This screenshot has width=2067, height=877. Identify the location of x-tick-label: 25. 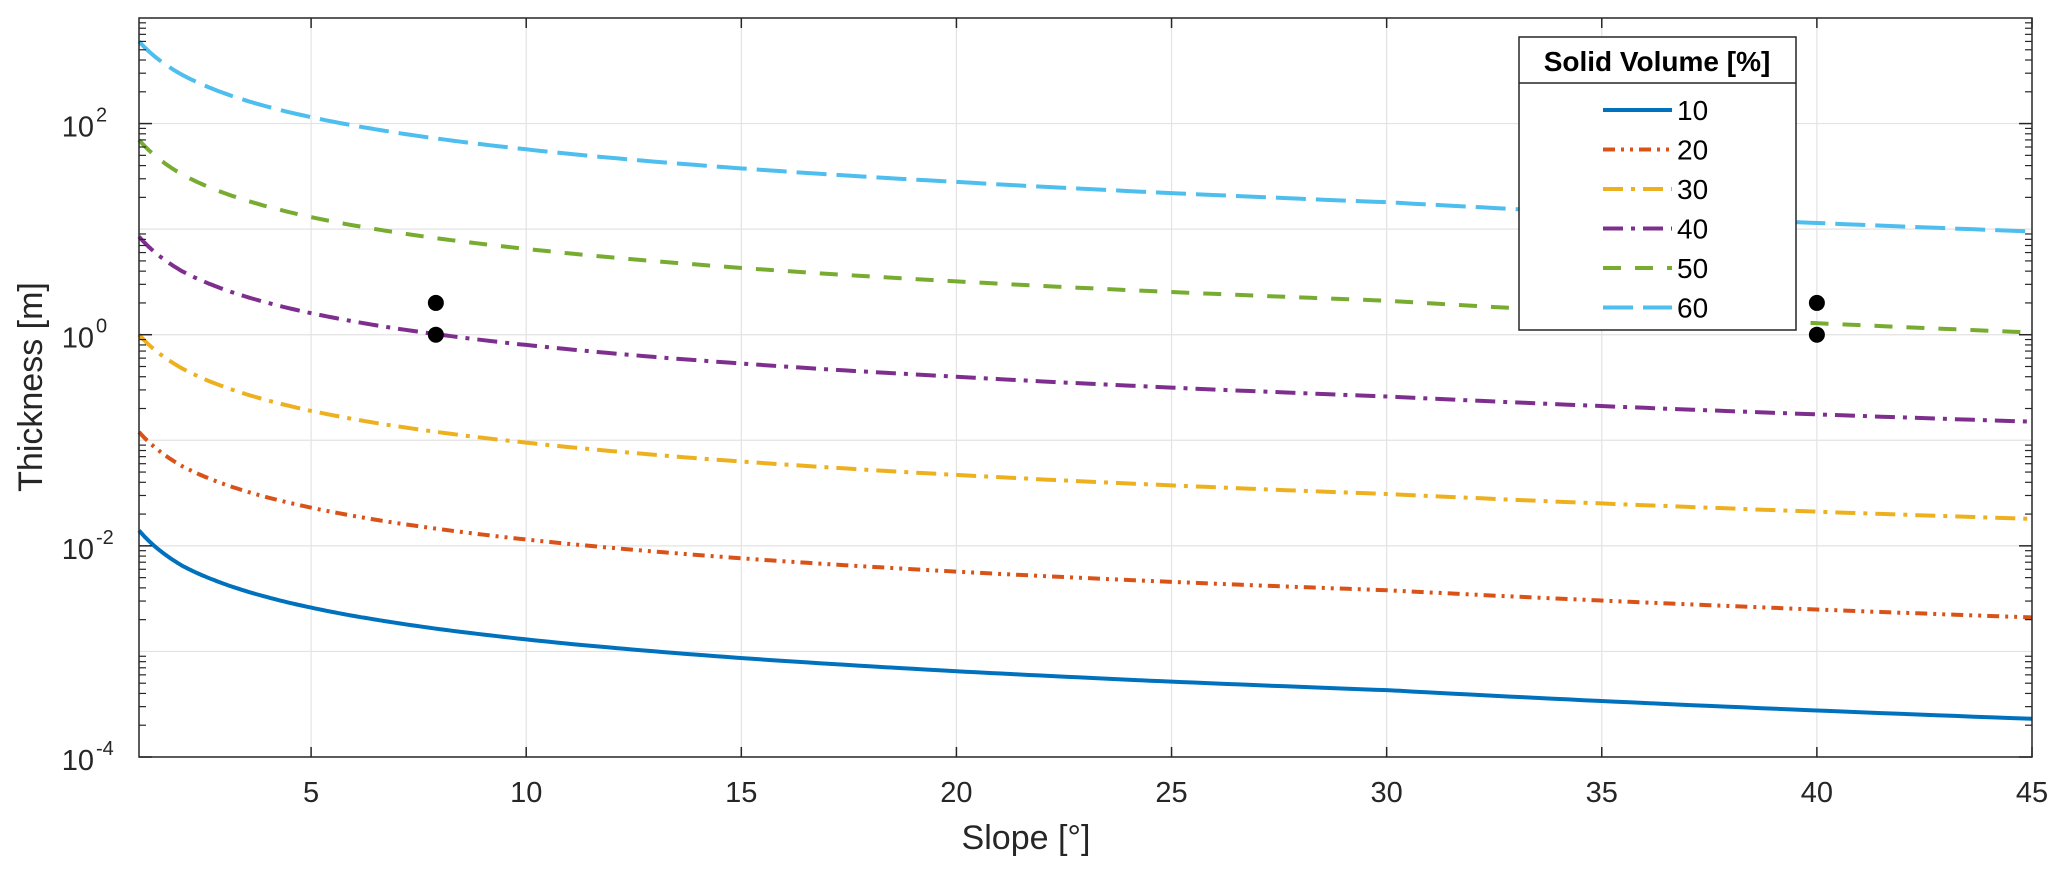
(1171, 793).